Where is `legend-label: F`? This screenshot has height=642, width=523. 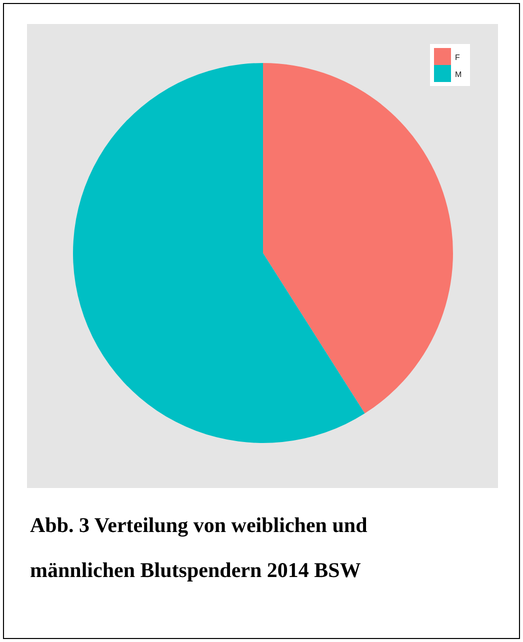
legend-label: F is located at coordinates (457, 57).